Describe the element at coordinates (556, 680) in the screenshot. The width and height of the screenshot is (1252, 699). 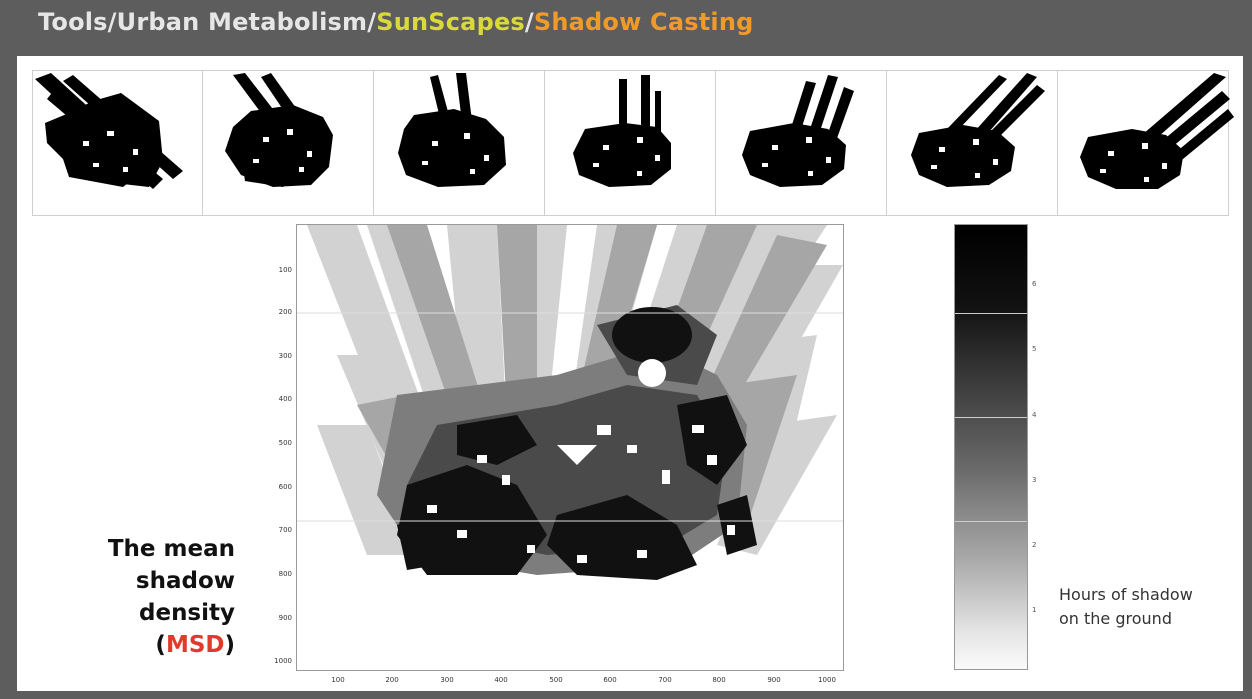
I see `x-tick-label: 500` at that location.